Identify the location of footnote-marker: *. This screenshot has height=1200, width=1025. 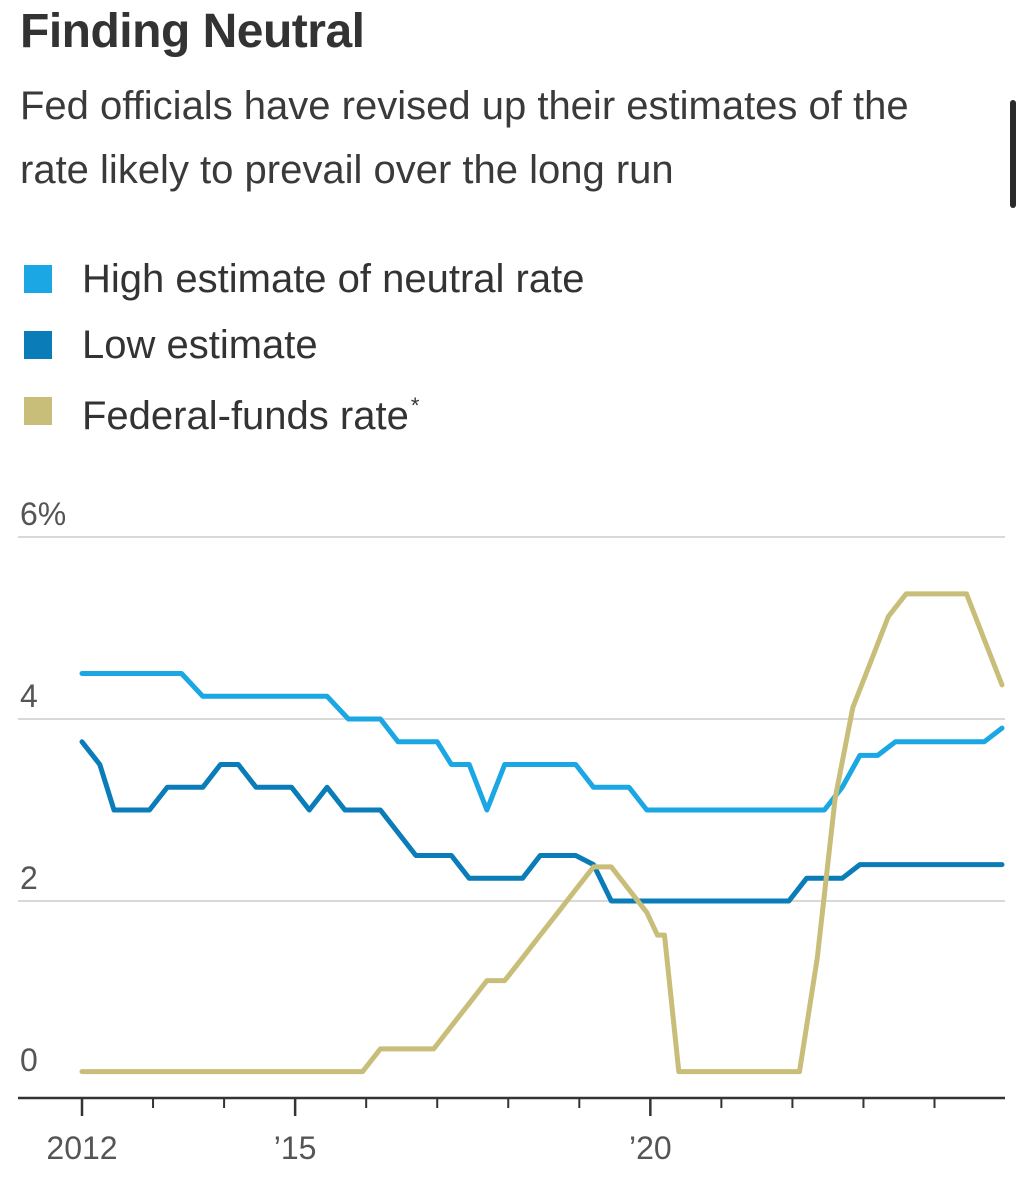
(415, 405).